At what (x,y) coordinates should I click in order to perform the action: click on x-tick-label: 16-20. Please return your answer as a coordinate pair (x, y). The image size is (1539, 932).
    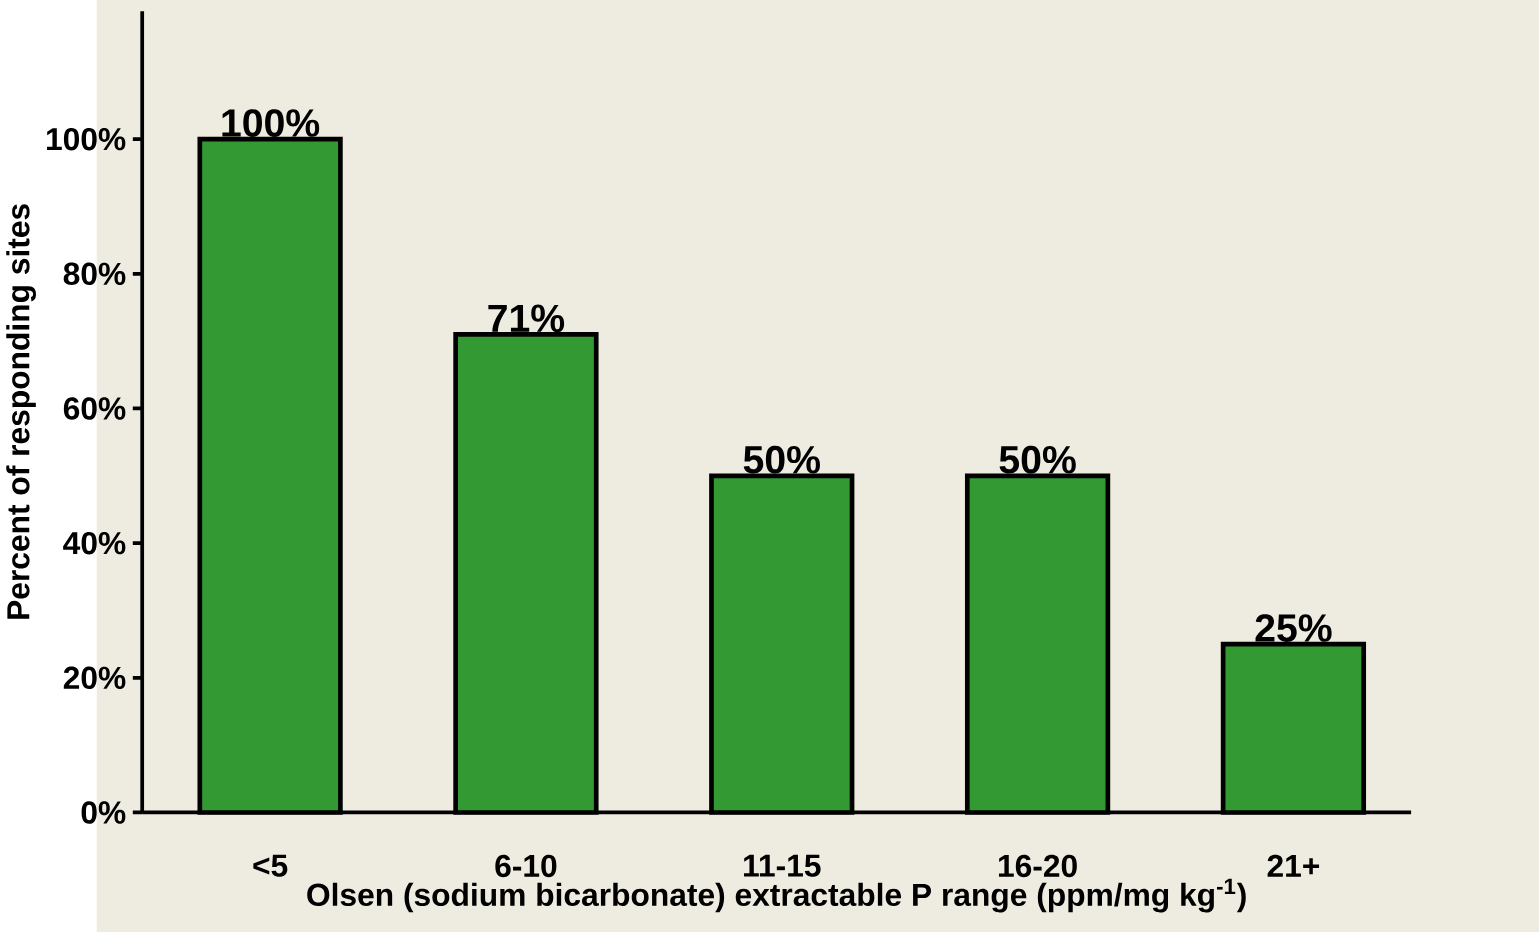
    Looking at the image, I should click on (1037, 865).